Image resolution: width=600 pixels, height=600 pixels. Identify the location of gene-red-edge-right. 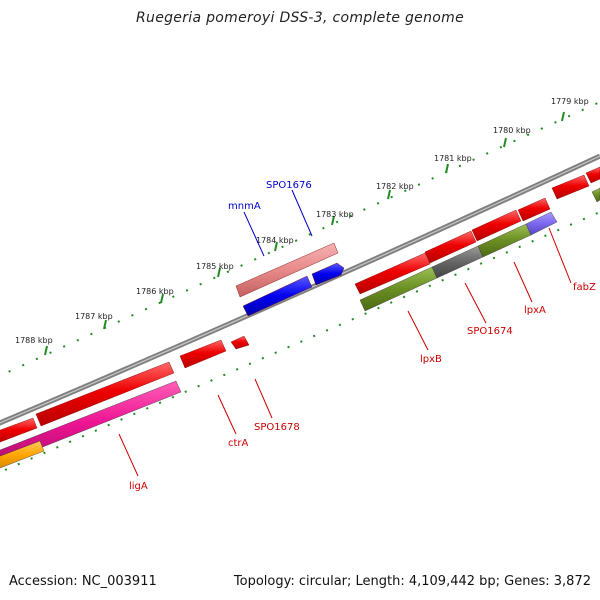
(592, 175).